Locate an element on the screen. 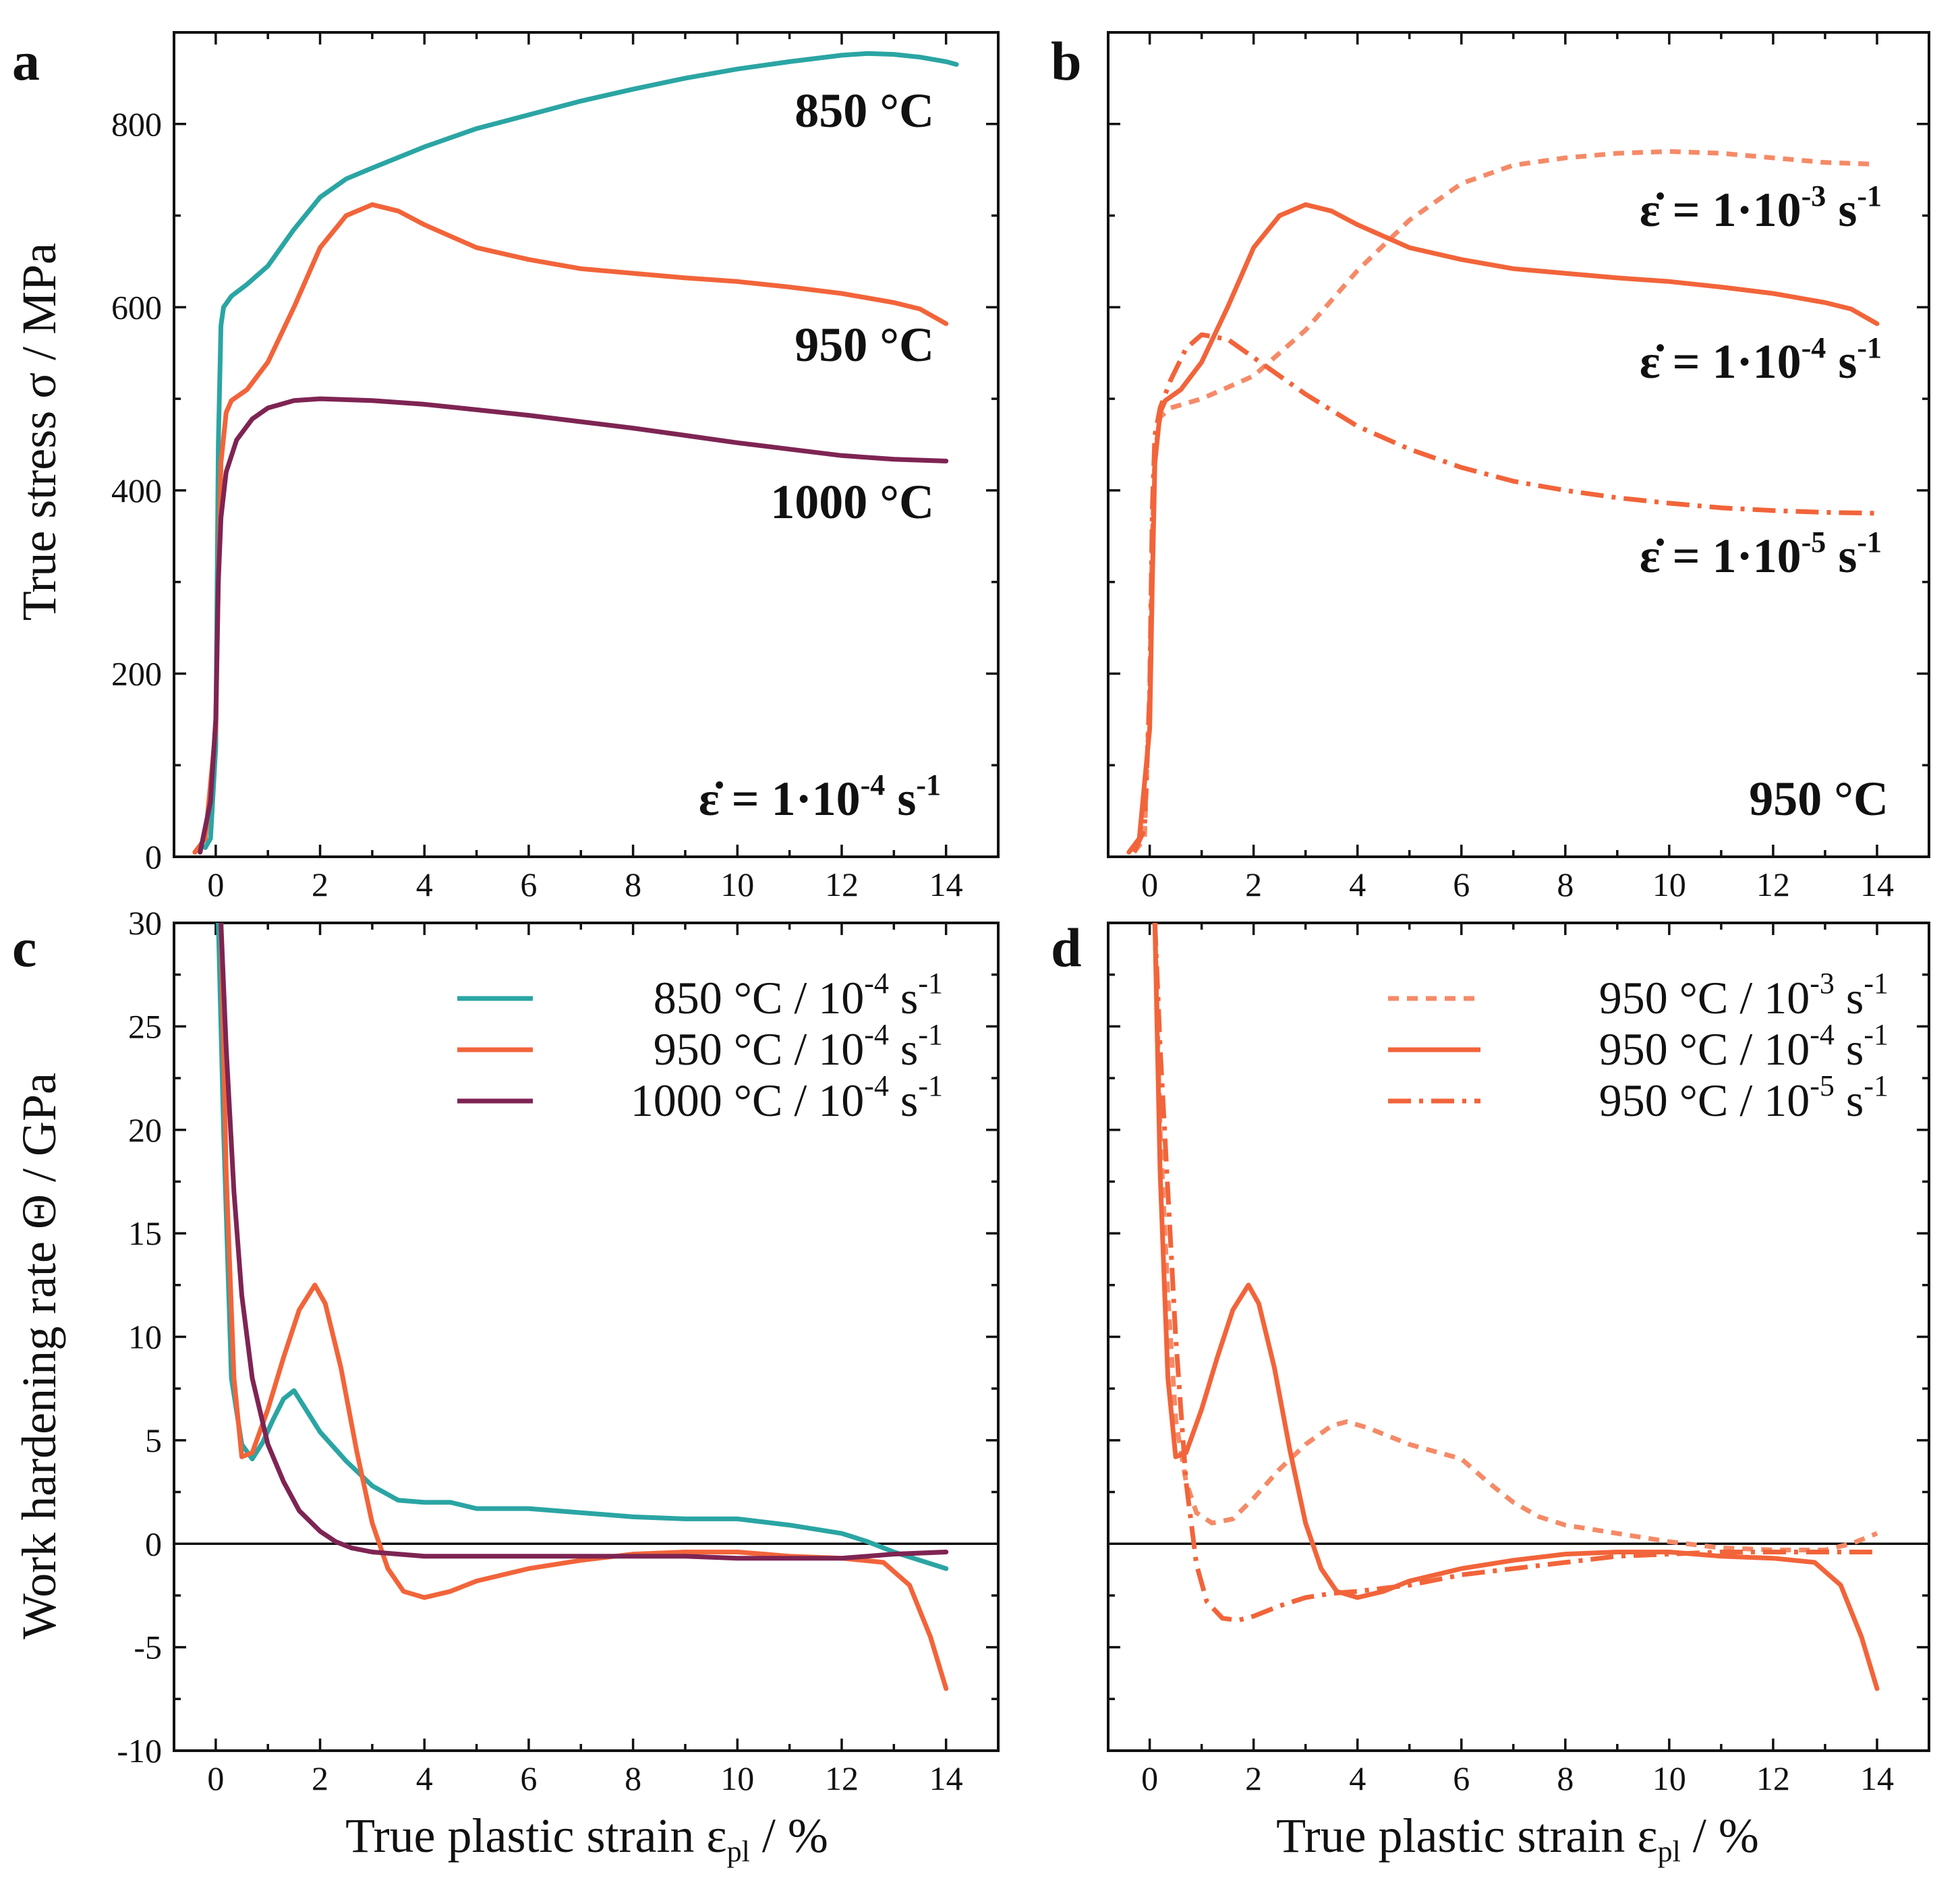  annotation-strain-rate-main: ε̇ = 1·10 is located at coordinates (780, 799).